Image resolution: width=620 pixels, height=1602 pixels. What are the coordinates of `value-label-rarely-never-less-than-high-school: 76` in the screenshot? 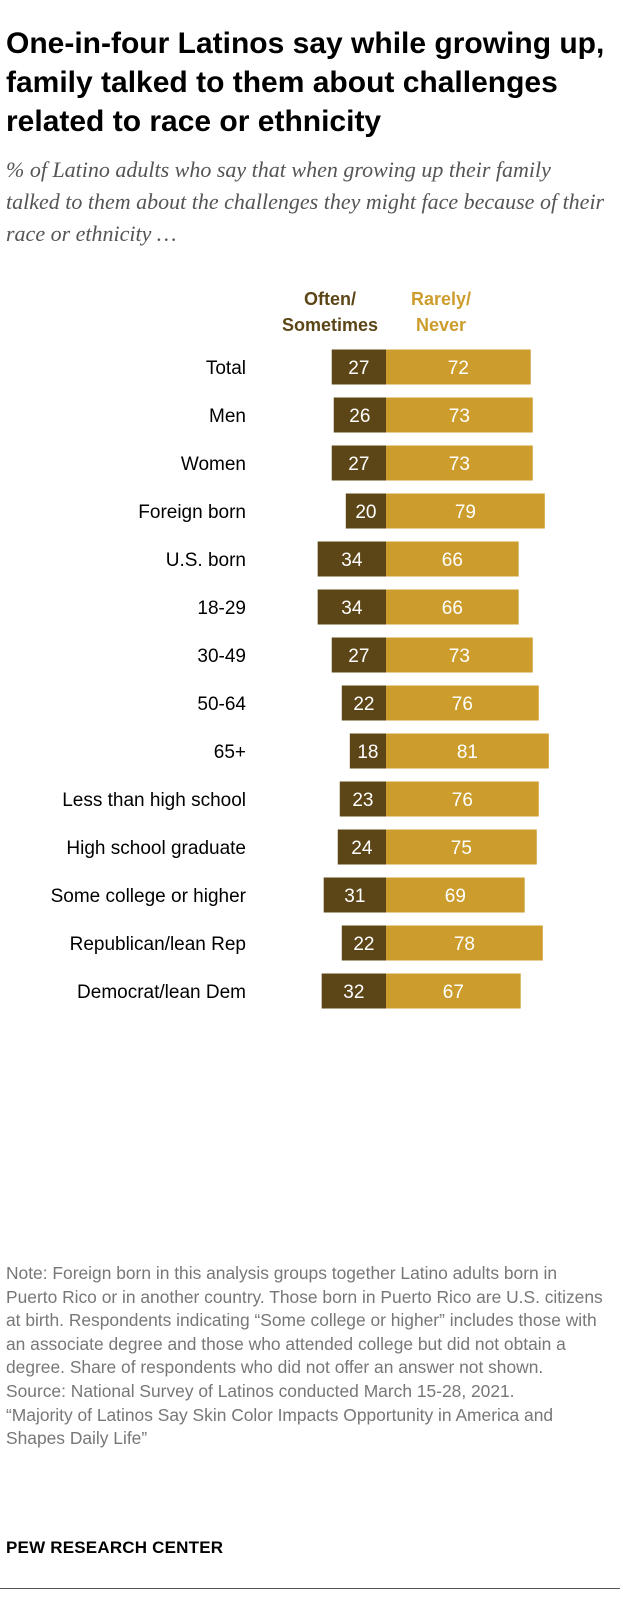 It's located at (462, 800).